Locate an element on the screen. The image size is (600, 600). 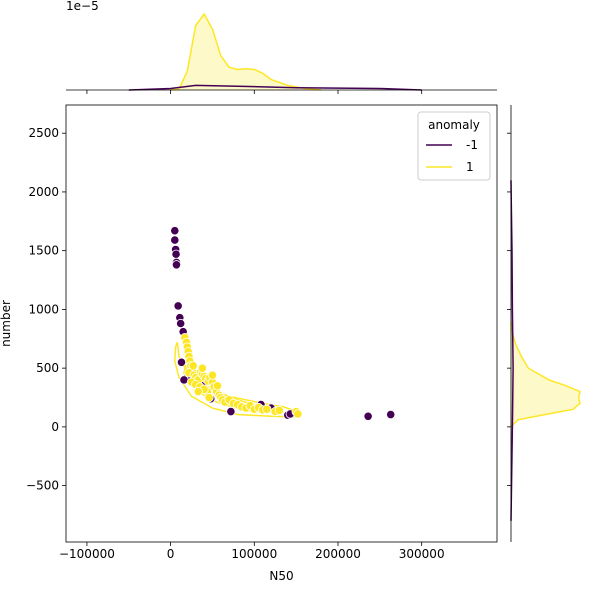
top-marginal-plot: 1e−5 is located at coordinates (281, 47).